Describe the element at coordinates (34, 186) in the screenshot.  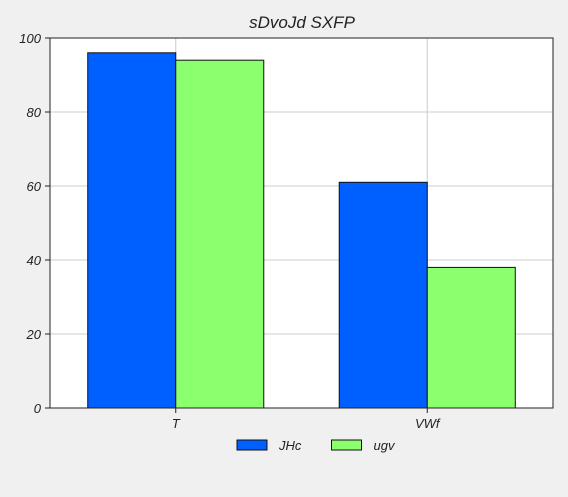
I see `y-tick-label: 60` at that location.